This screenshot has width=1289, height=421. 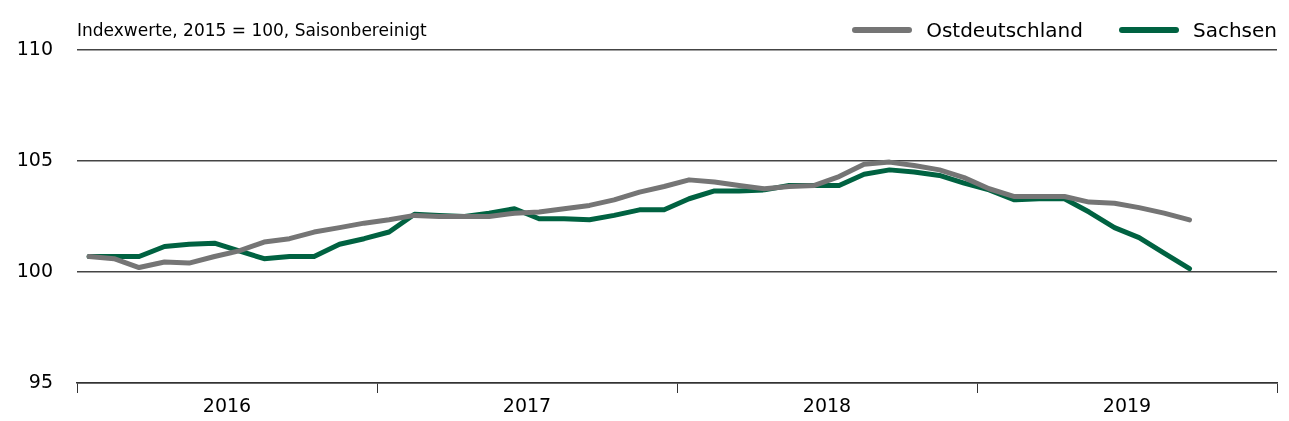 I want to click on x-tick-label: 2019, so click(x=1127, y=405).